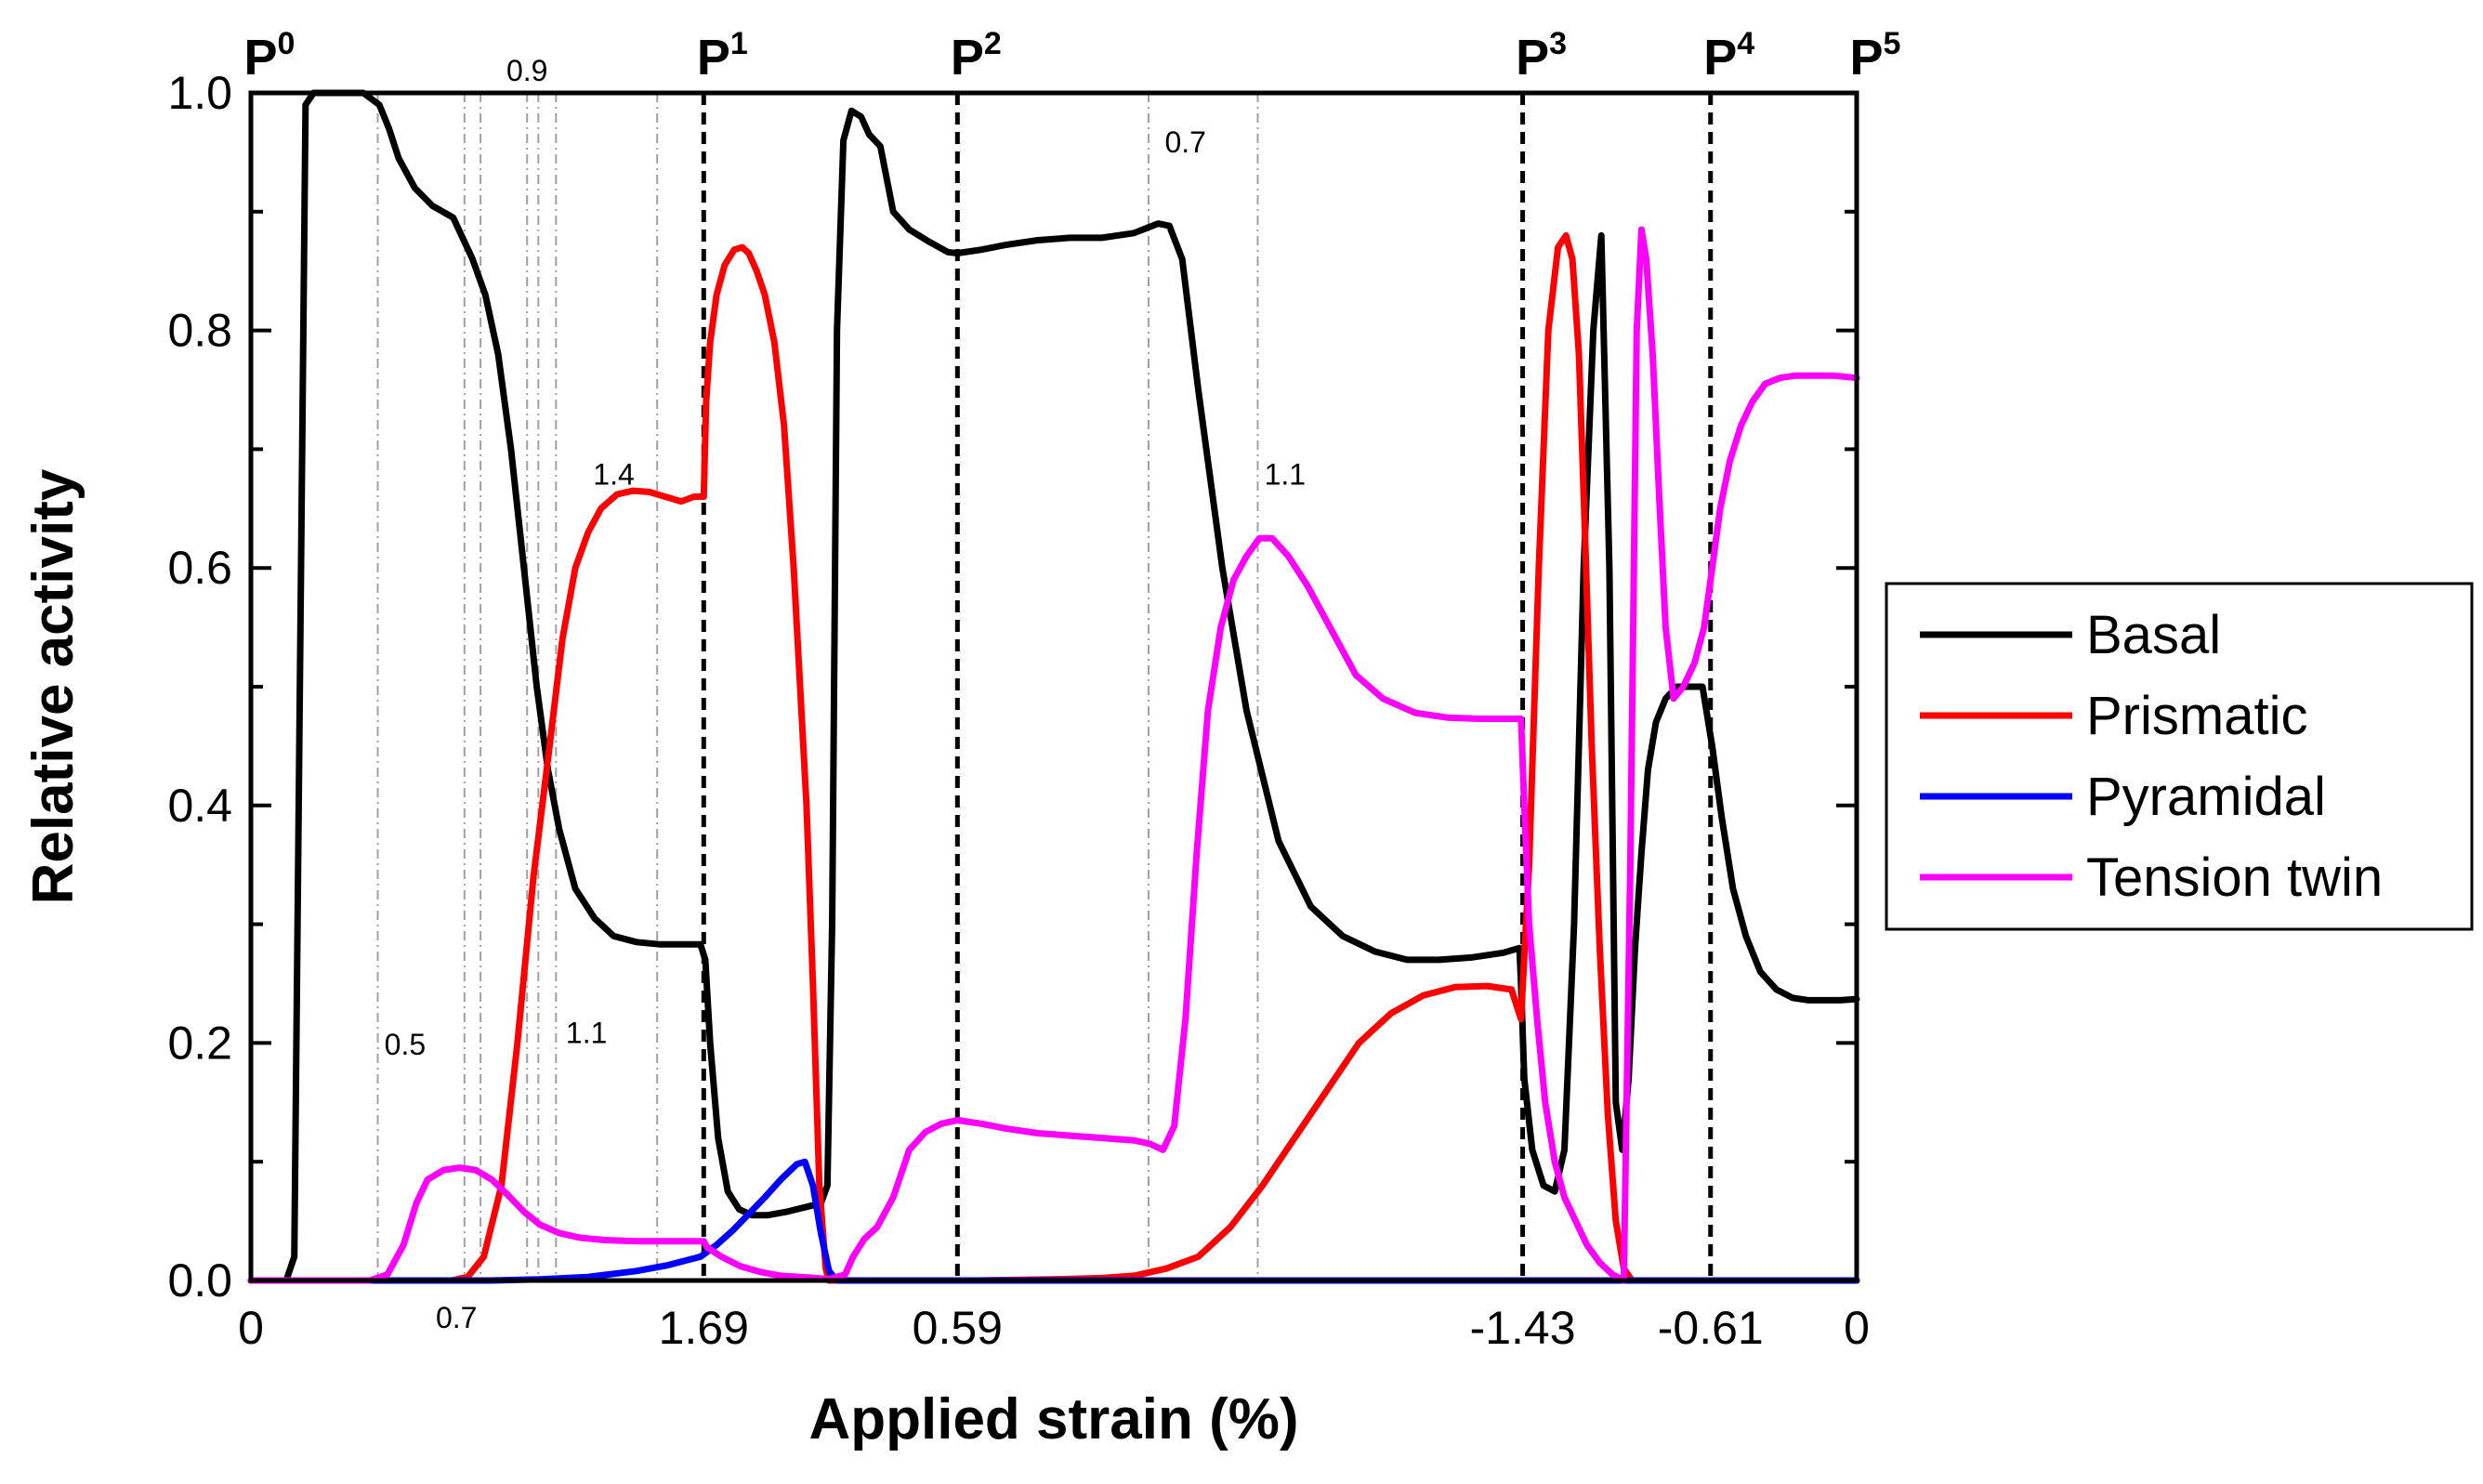 This screenshot has height=1484, width=2483. I want to click on phase-label-p5: P5, so click(1876, 55).